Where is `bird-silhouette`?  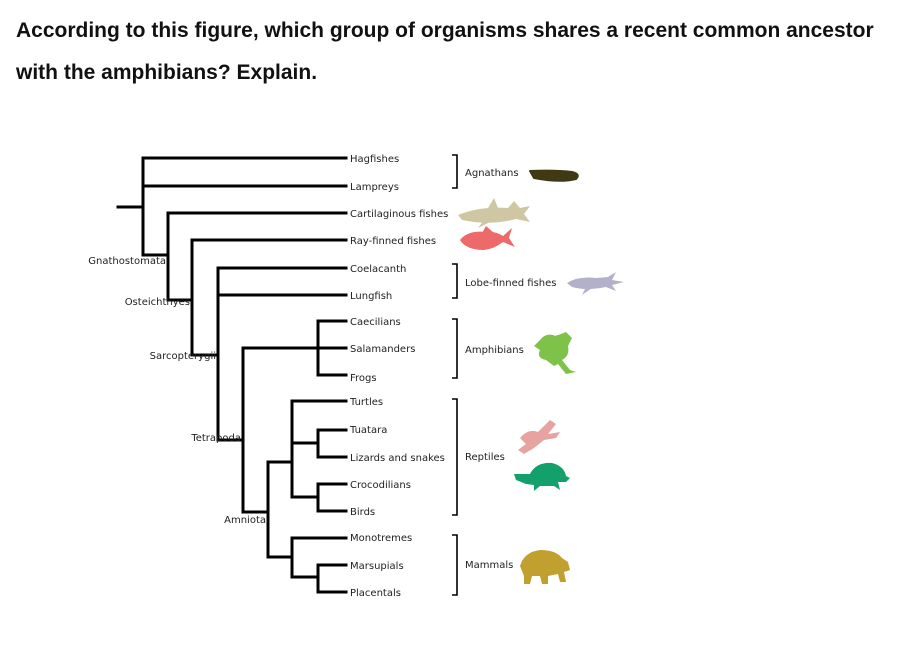 bird-silhouette is located at coordinates (539, 437).